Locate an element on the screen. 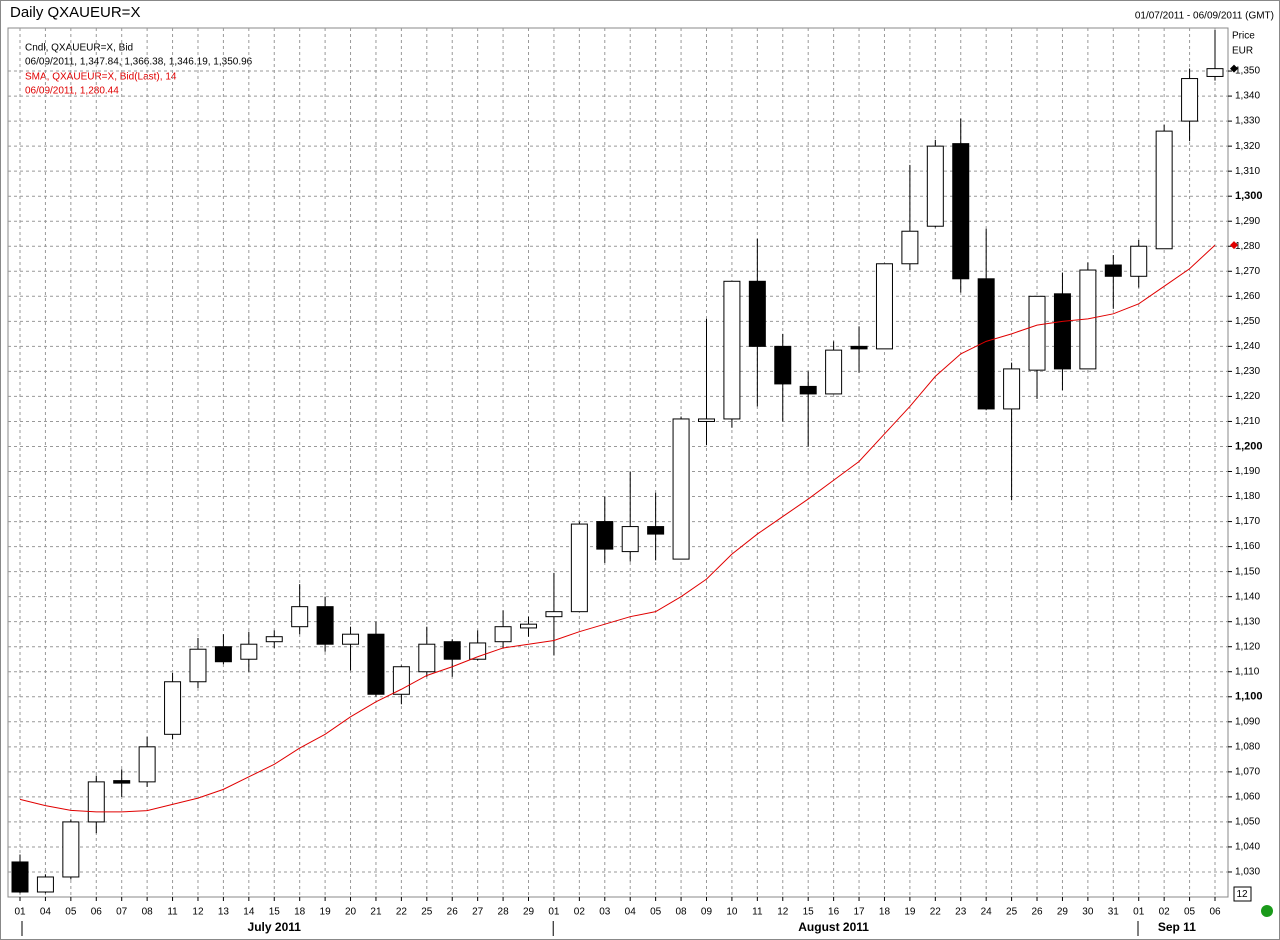 The width and height of the screenshot is (1280, 940). corner-label: 12 is located at coordinates (1242, 894).